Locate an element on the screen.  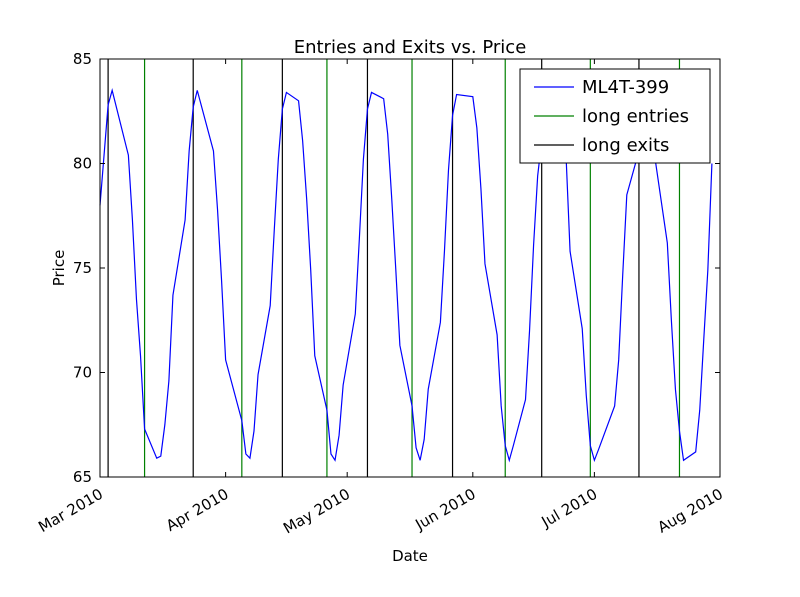
y-tick-label: 80 is located at coordinates (82, 164).